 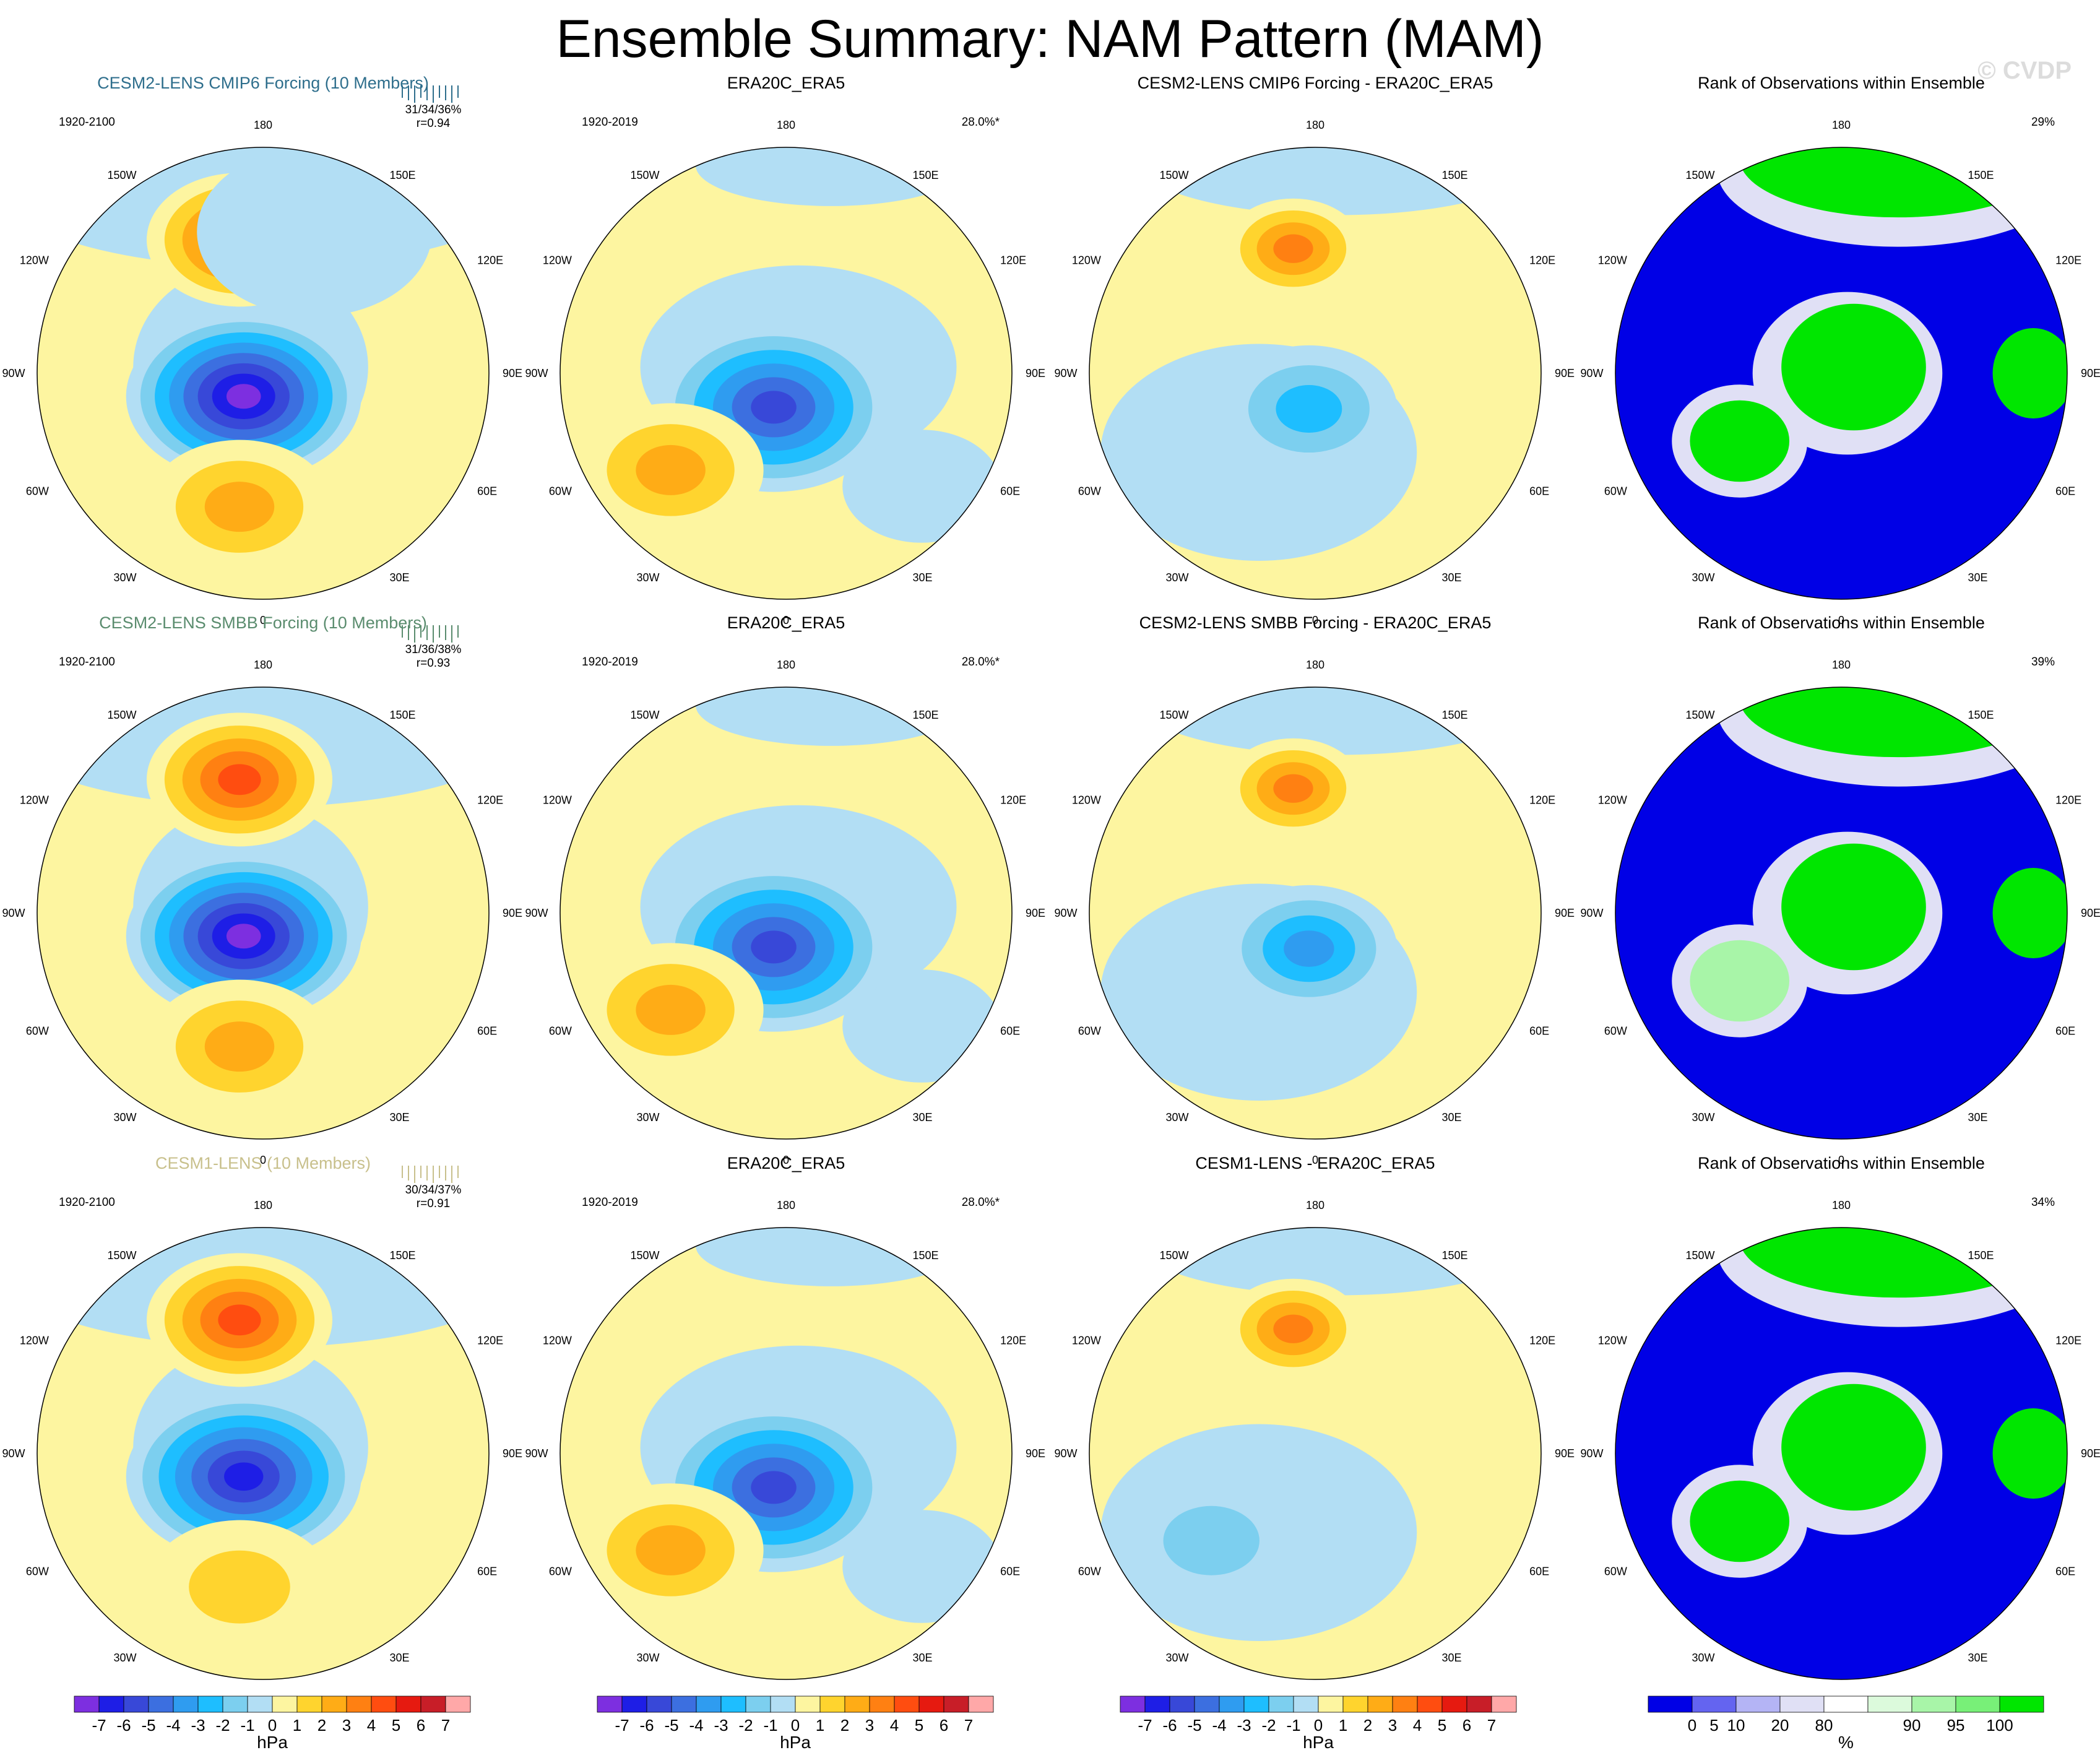 I want to click on map-label-e: 90E, so click(x=2090, y=373).